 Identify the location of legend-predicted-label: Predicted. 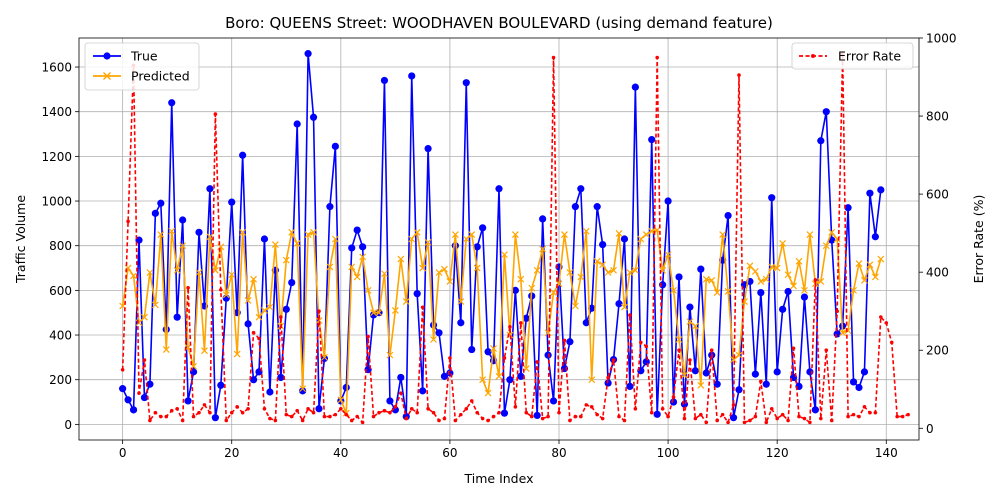
(160, 76).